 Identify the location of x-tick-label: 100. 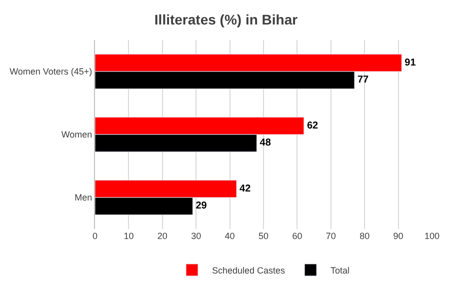
(432, 236).